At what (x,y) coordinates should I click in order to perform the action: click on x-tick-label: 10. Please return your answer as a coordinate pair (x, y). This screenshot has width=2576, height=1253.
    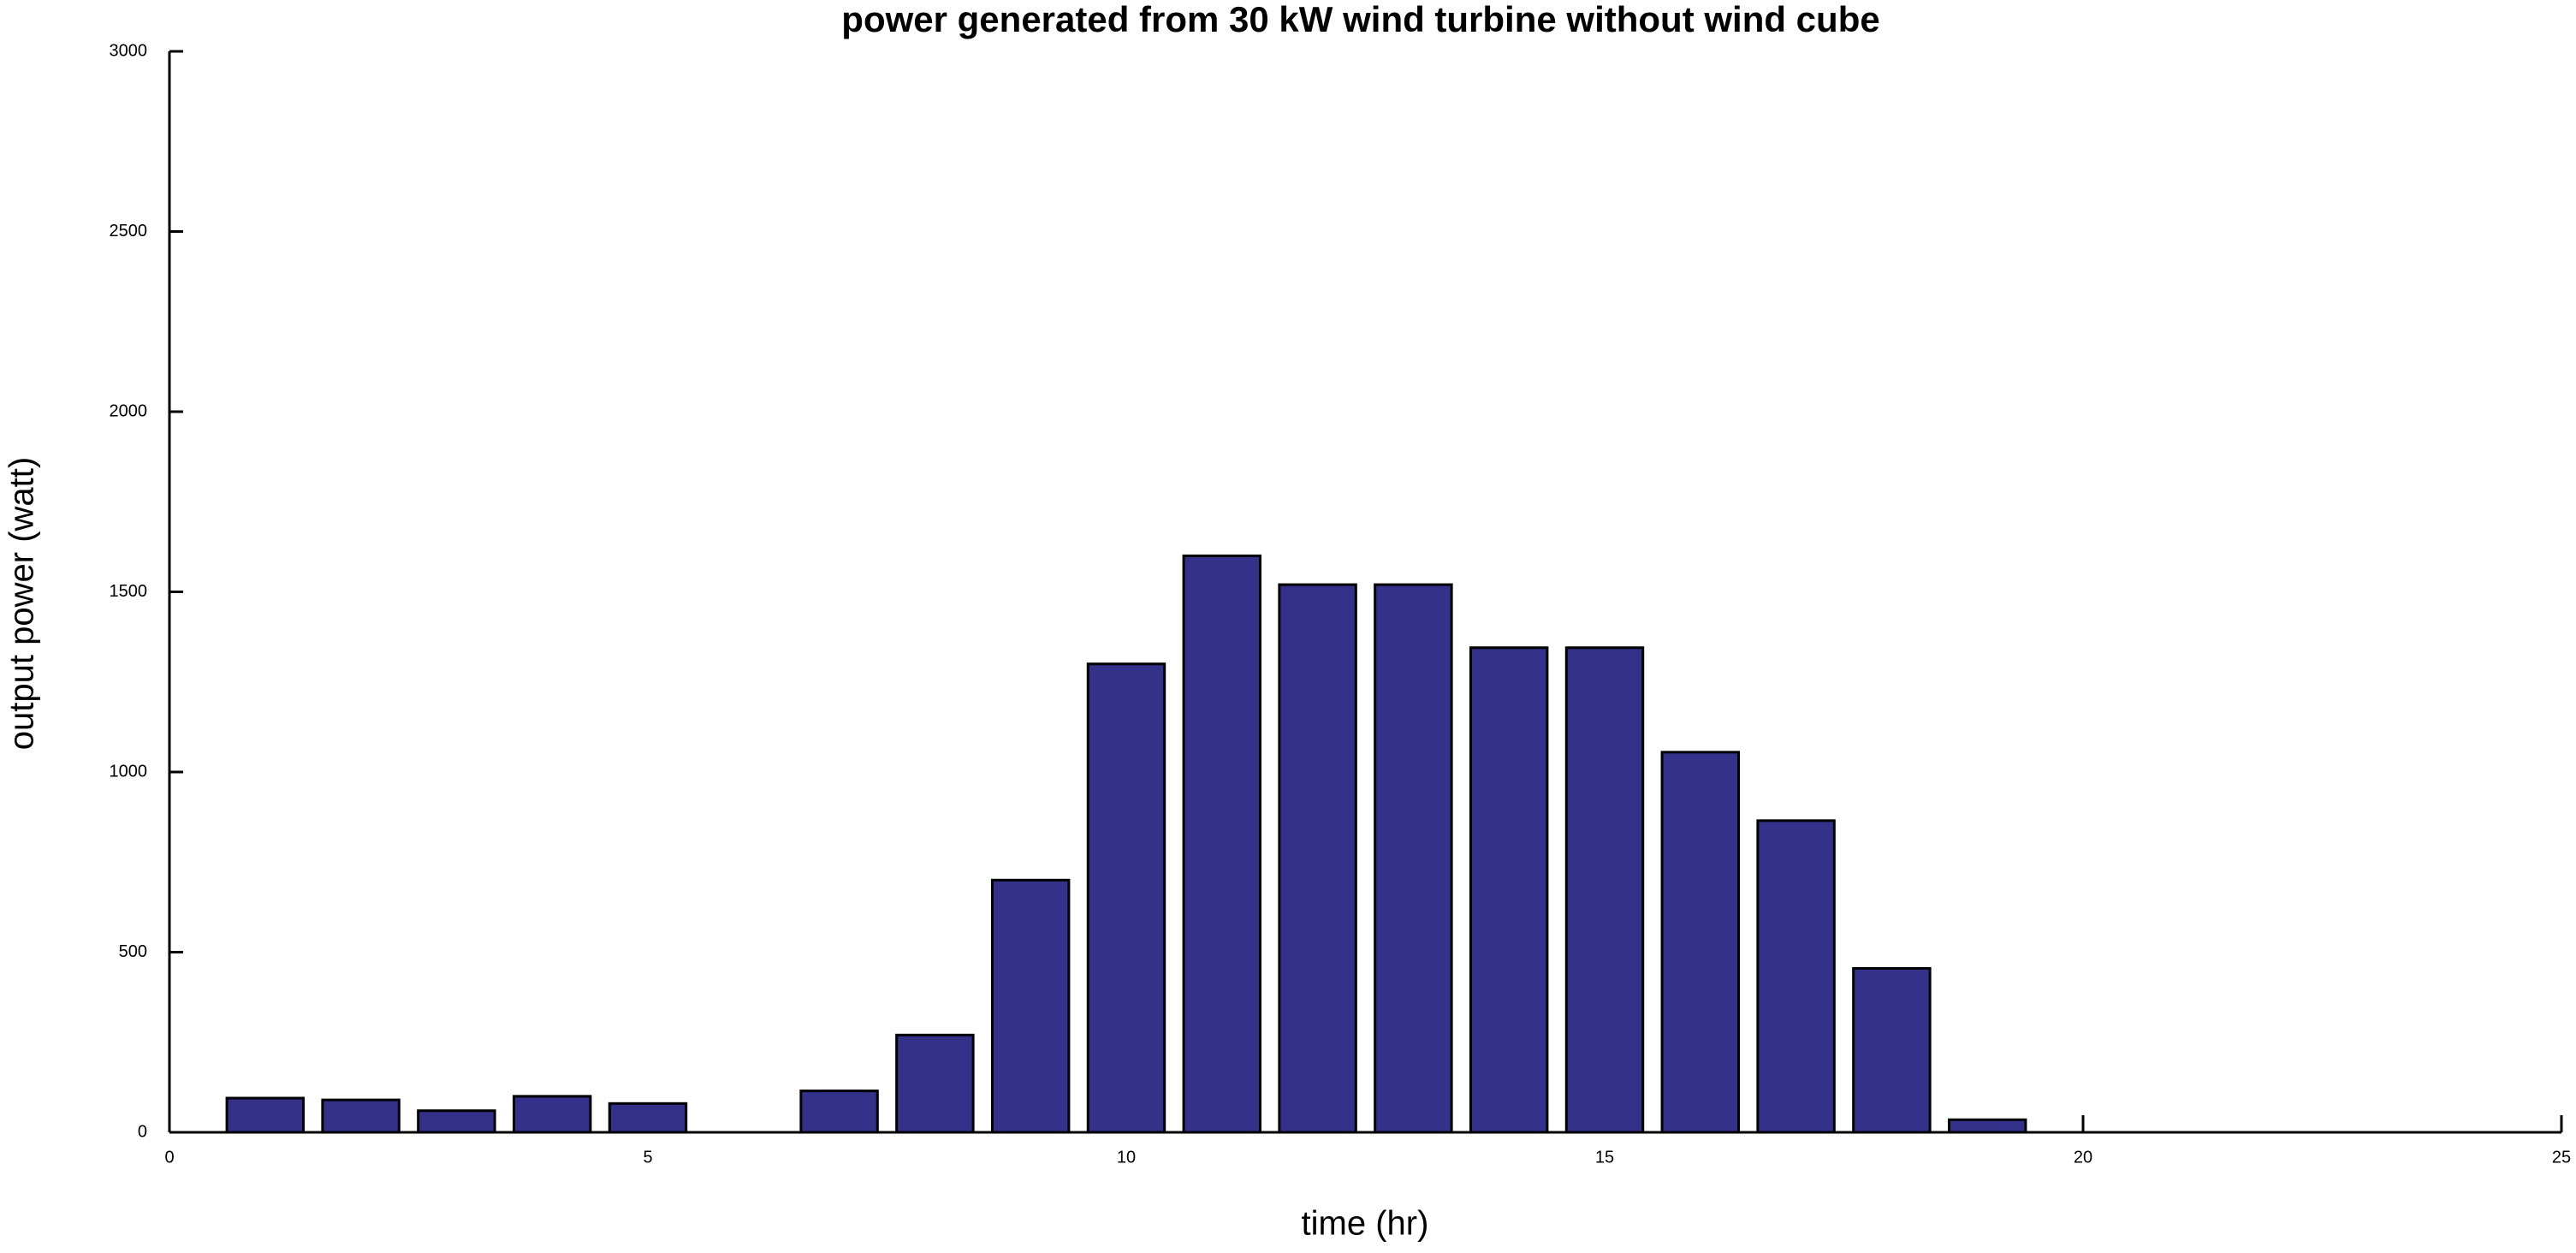
    Looking at the image, I should click on (1126, 1157).